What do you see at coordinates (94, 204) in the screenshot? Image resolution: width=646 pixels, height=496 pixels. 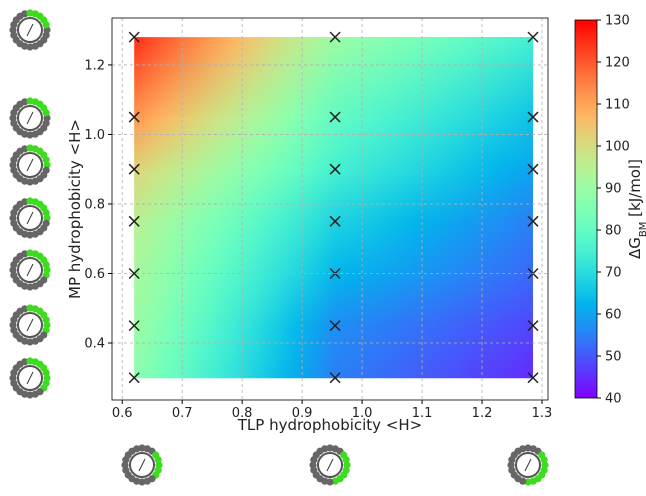 I see `y-tick-label: 0.8` at bounding box center [94, 204].